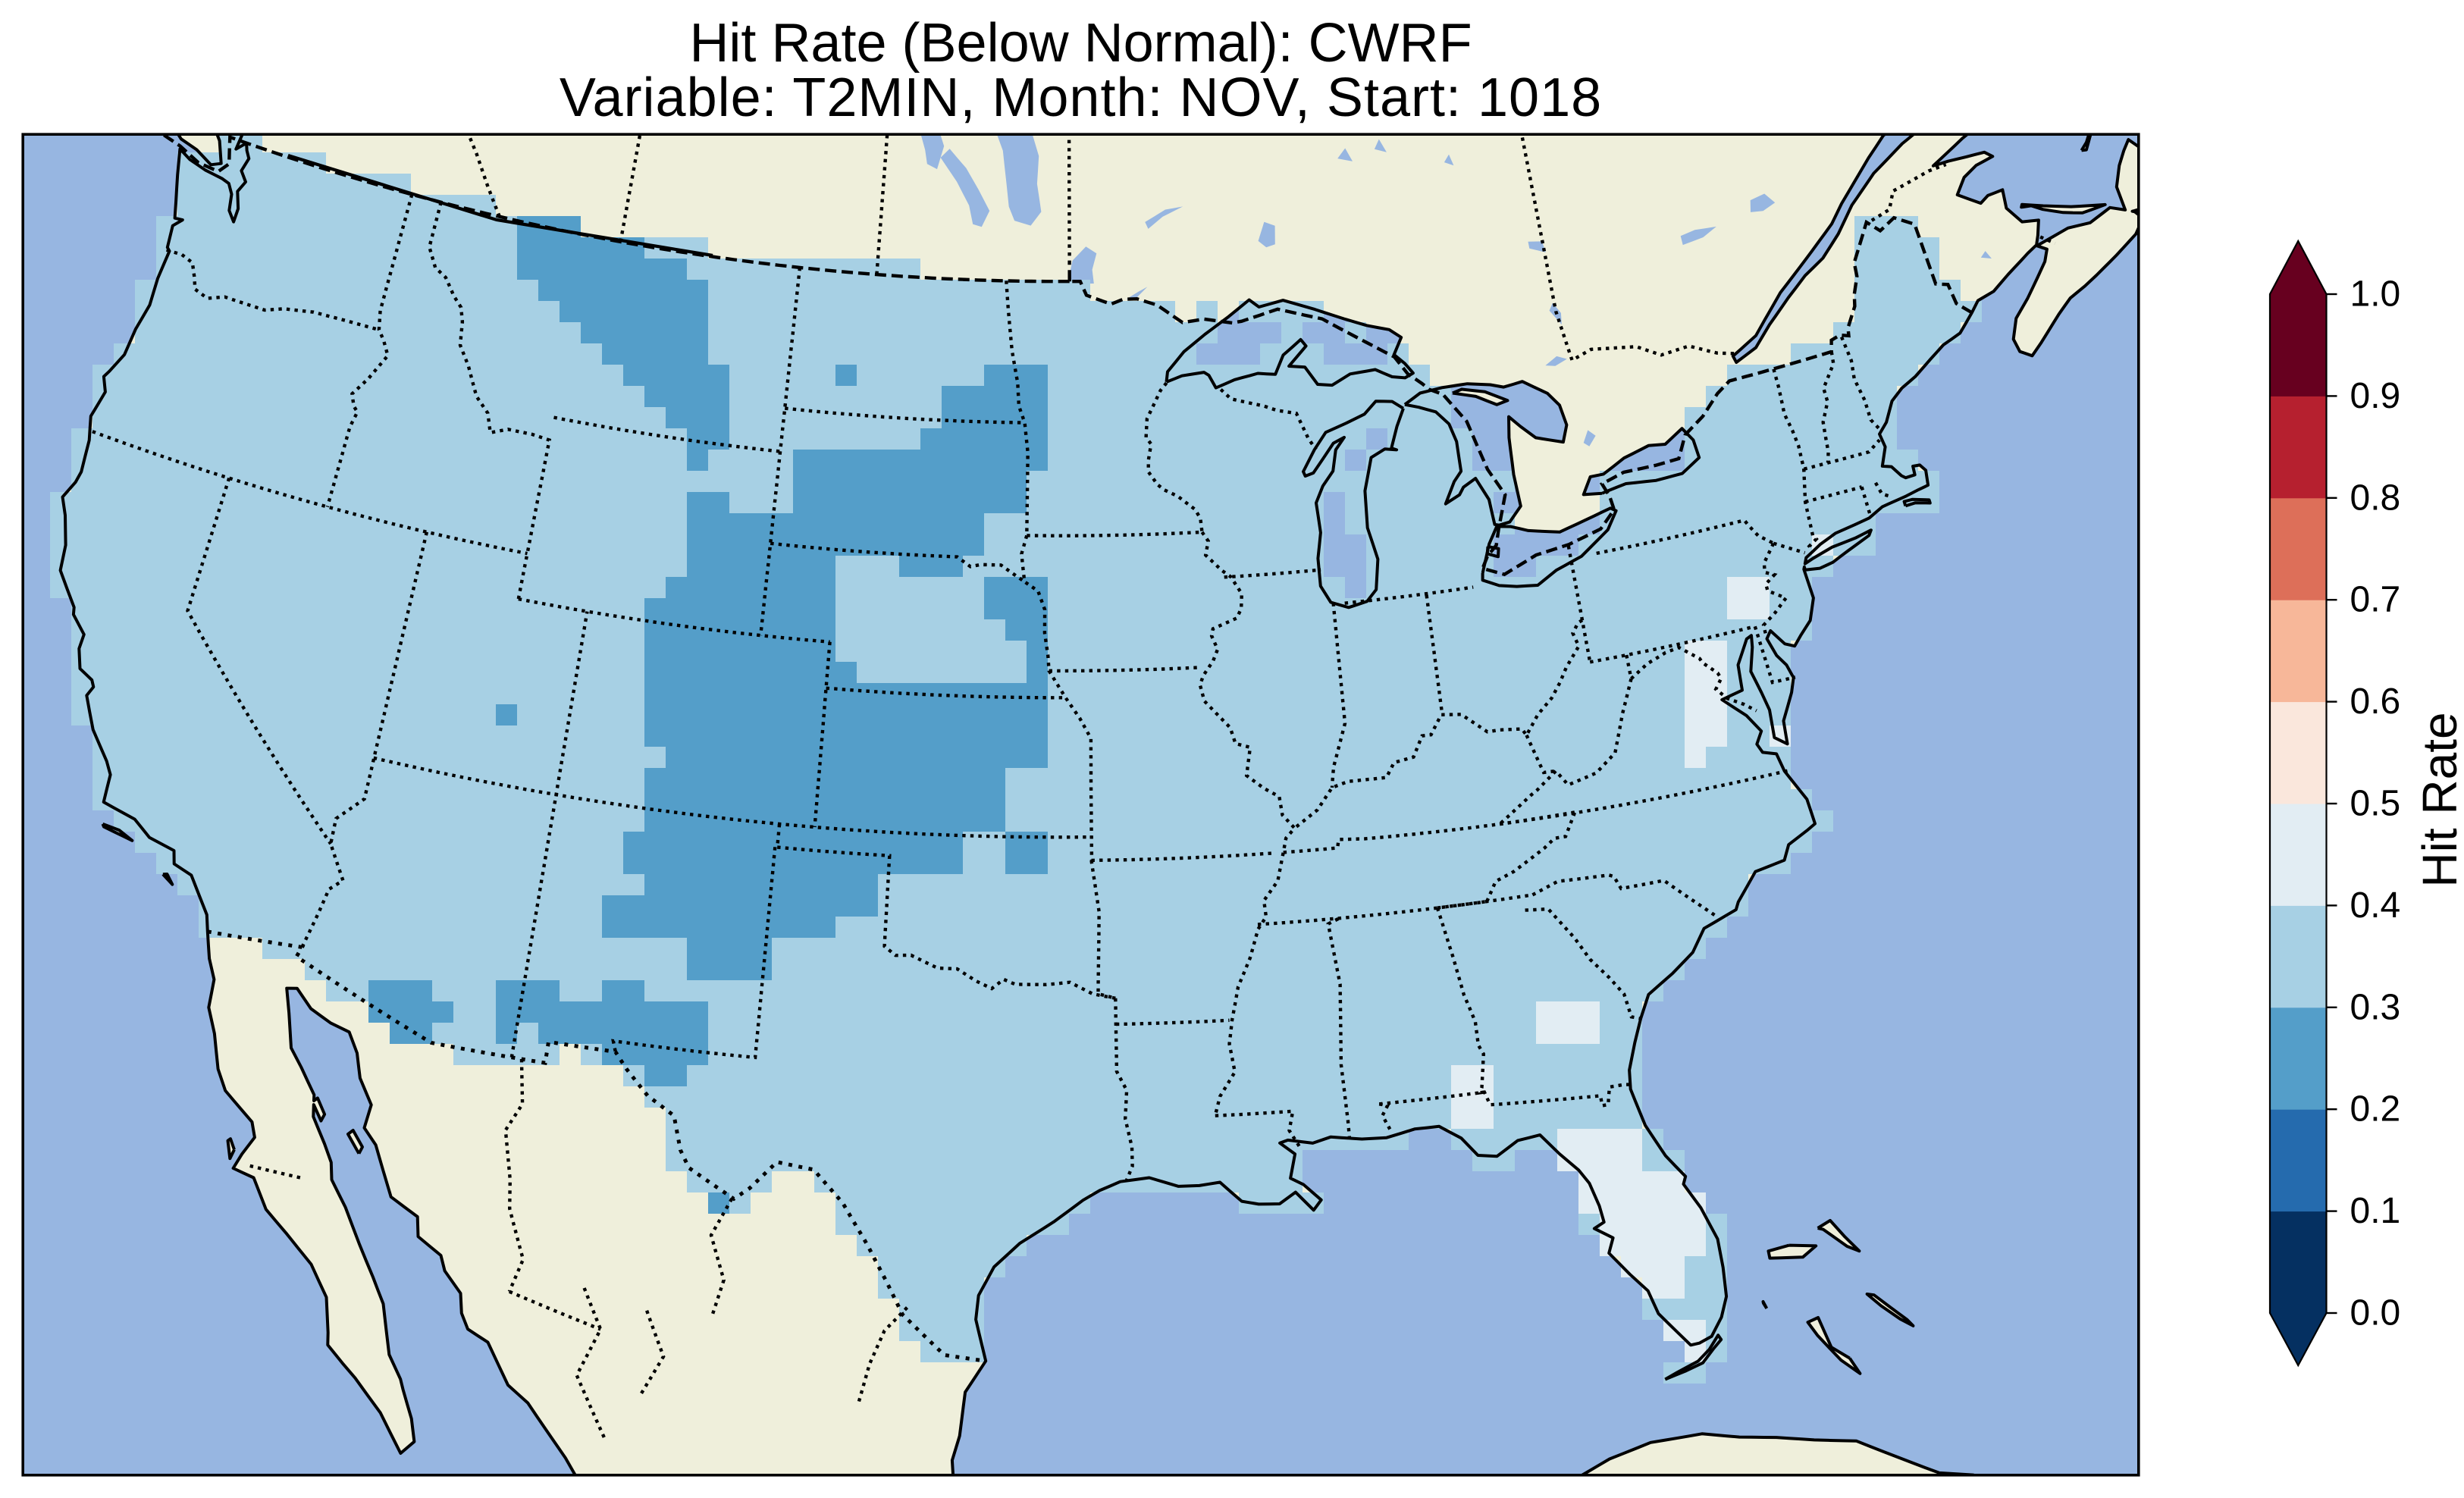 Image resolution: width=2464 pixels, height=1498 pixels. Describe the element at coordinates (2375, 396) in the screenshot. I see `svg-text: 0.9` at that location.